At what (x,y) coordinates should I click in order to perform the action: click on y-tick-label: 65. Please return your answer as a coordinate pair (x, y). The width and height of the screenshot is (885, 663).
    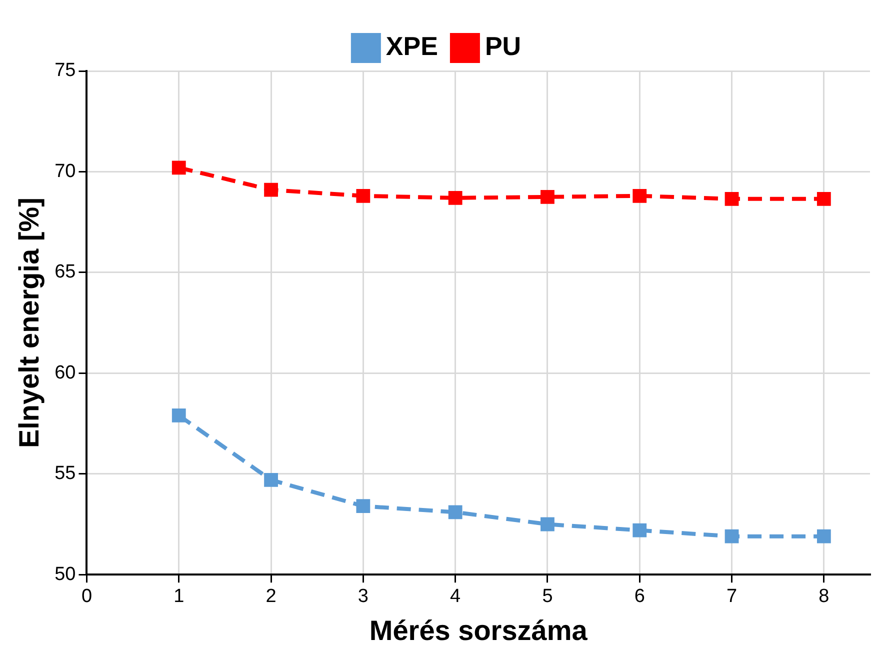
    Looking at the image, I should click on (65, 272).